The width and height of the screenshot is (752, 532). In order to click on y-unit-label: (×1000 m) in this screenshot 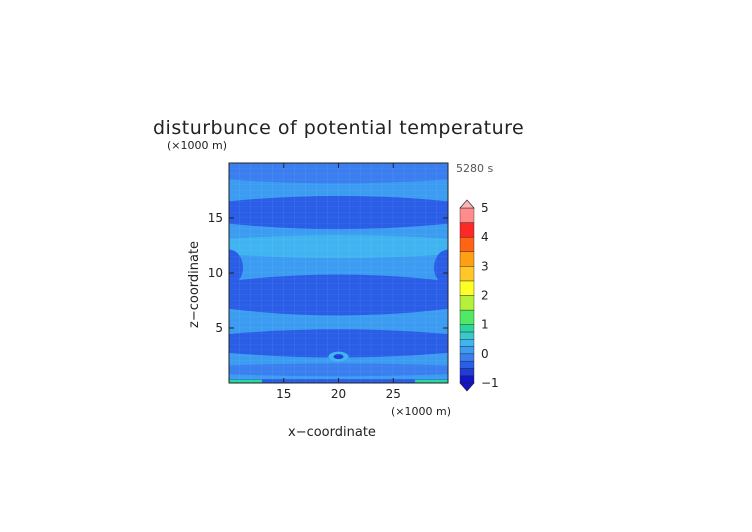, I will do `click(197, 145)`.